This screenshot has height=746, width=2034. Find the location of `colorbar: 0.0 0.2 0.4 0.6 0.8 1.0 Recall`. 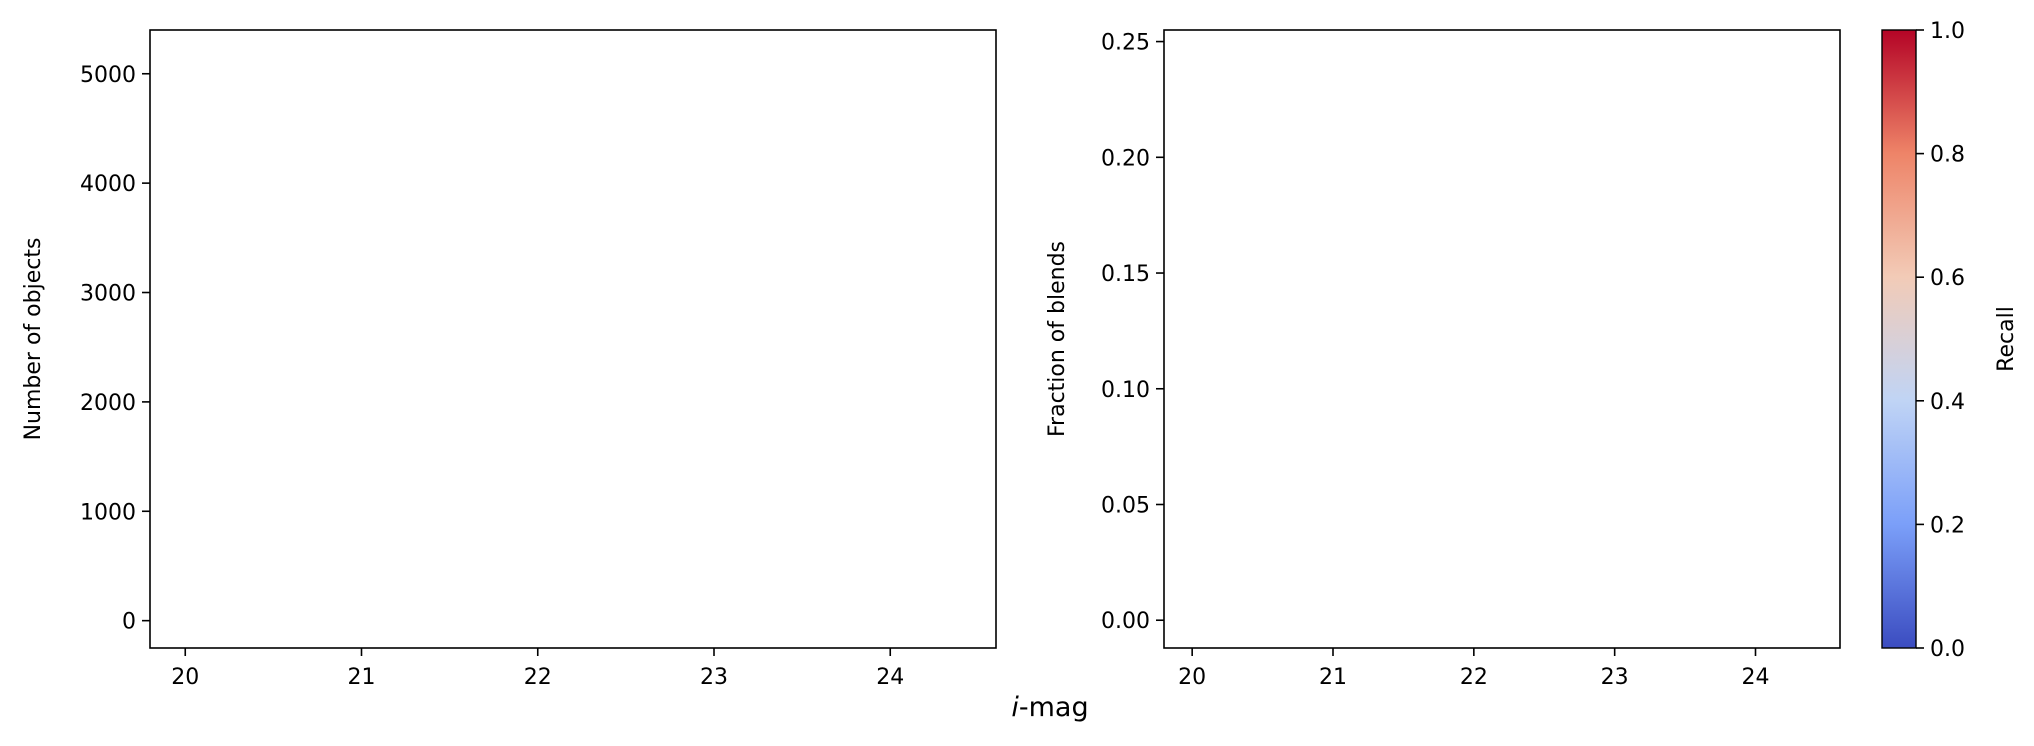

colorbar: 0.0 0.2 0.4 0.6 0.8 1.0 Recall is located at coordinates (1950, 340).